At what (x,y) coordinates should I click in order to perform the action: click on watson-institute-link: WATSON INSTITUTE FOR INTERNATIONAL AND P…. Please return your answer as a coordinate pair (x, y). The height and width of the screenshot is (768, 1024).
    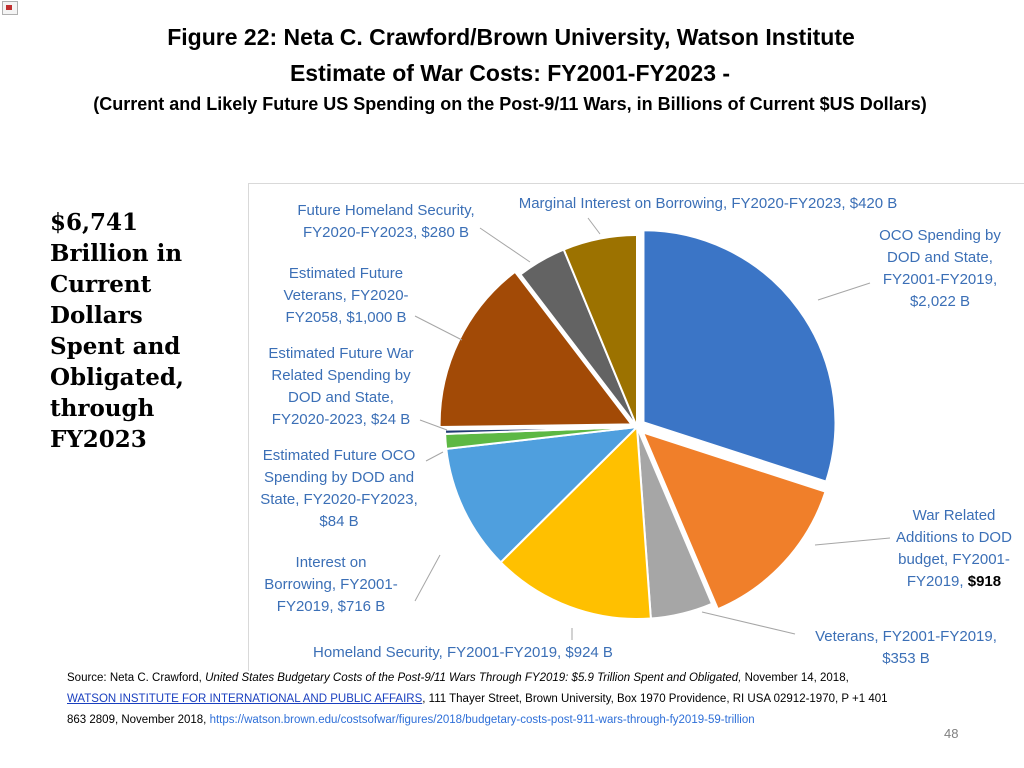
    Looking at the image, I should click on (245, 699).